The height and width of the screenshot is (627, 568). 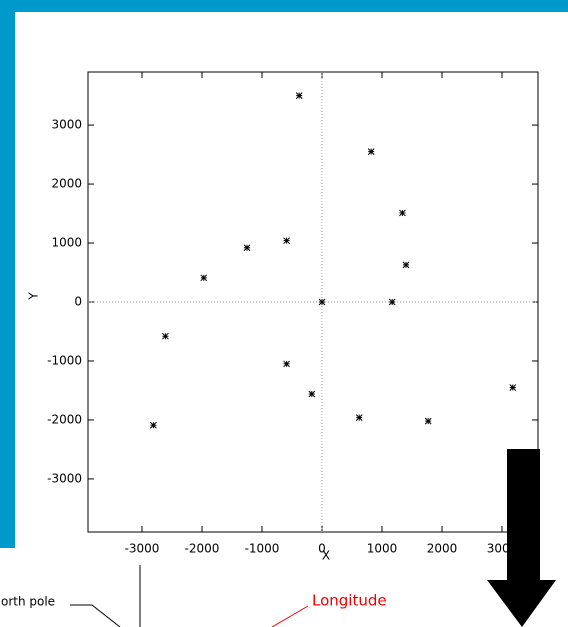 What do you see at coordinates (382, 549) in the screenshot?
I see `x-tick-label: 1000` at bounding box center [382, 549].